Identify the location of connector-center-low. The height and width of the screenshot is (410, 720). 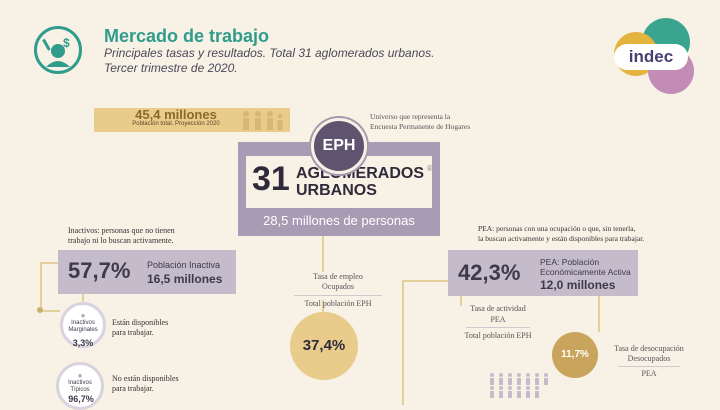
(323, 306).